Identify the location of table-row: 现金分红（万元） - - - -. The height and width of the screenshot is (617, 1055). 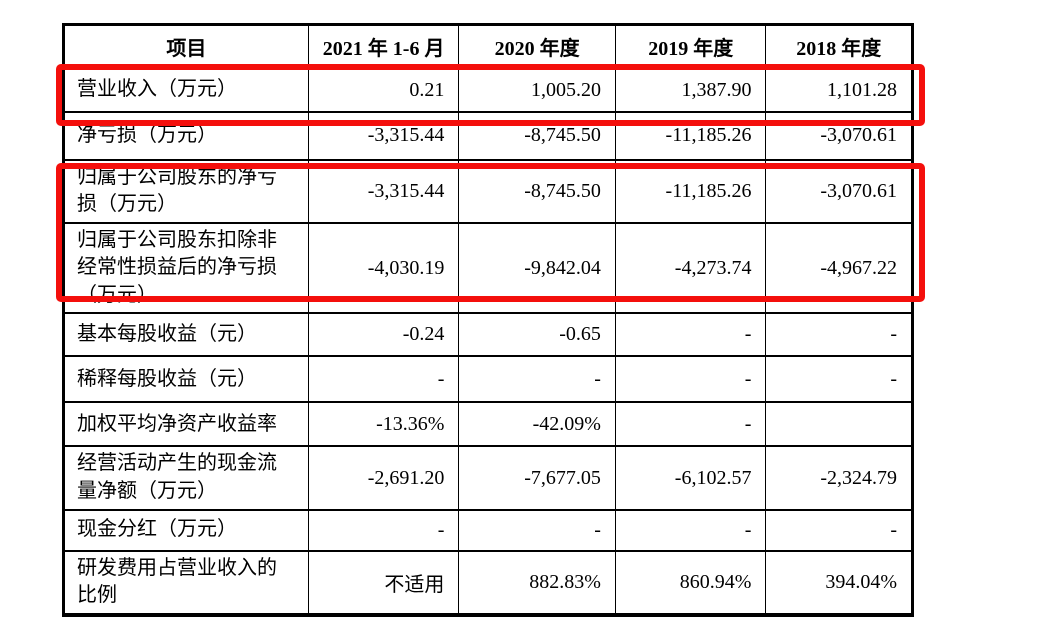
(488, 530).